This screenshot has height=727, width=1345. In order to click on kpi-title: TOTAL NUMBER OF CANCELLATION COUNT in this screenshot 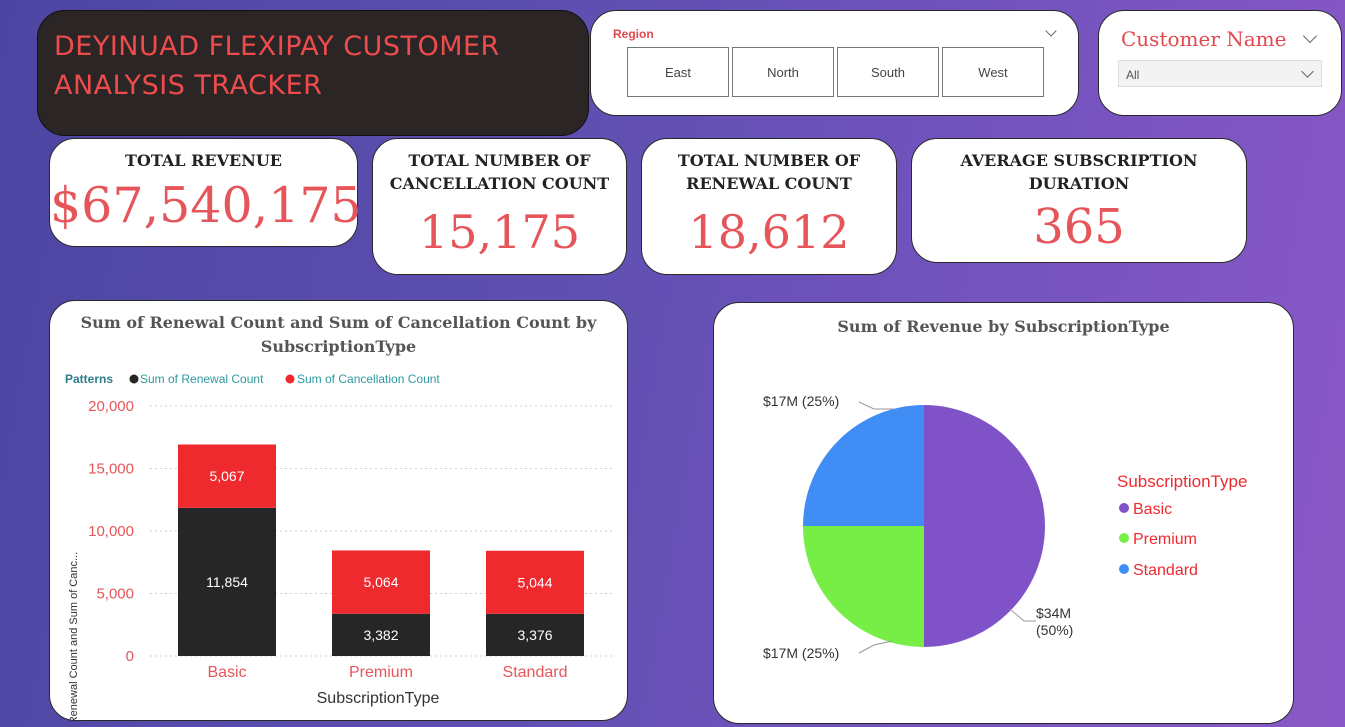, I will do `click(499, 172)`.